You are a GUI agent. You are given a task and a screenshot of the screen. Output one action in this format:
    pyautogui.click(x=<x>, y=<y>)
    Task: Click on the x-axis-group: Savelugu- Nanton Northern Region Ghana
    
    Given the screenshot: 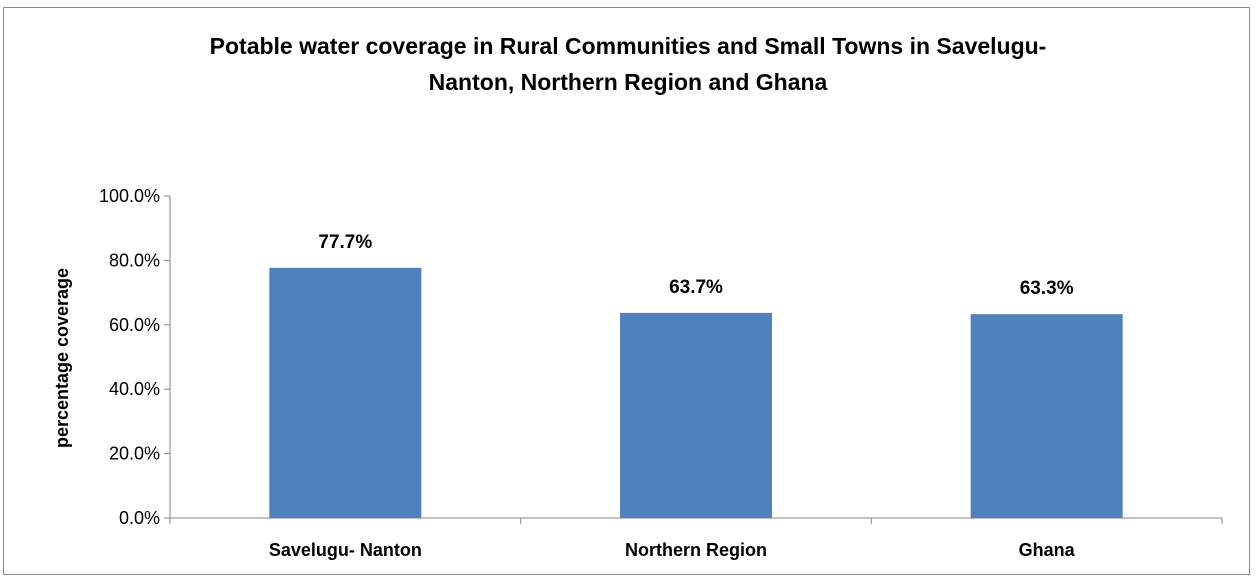 What is the action you would take?
    pyautogui.click(x=696, y=538)
    